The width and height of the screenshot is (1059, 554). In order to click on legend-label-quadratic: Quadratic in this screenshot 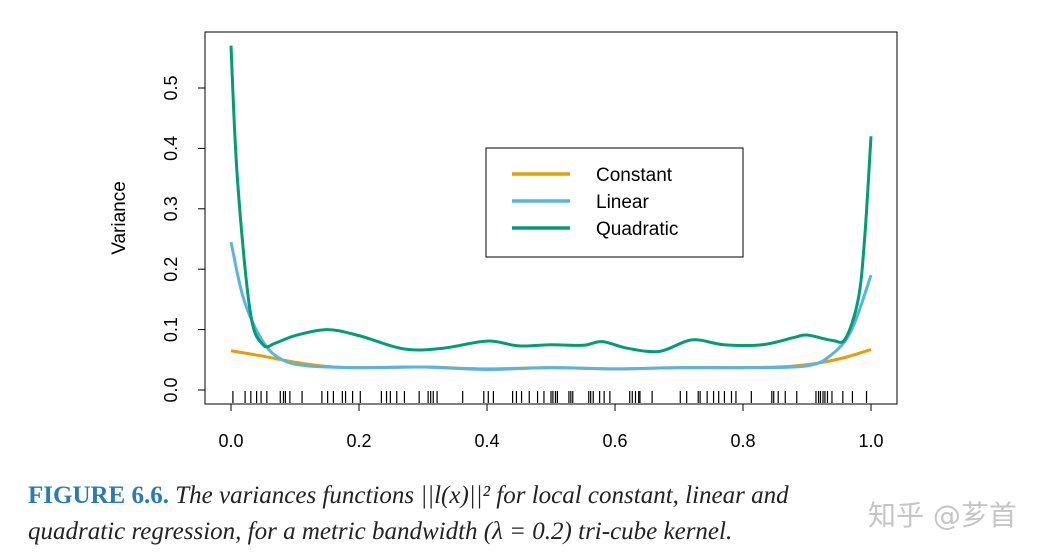, I will do `click(637, 229)`.